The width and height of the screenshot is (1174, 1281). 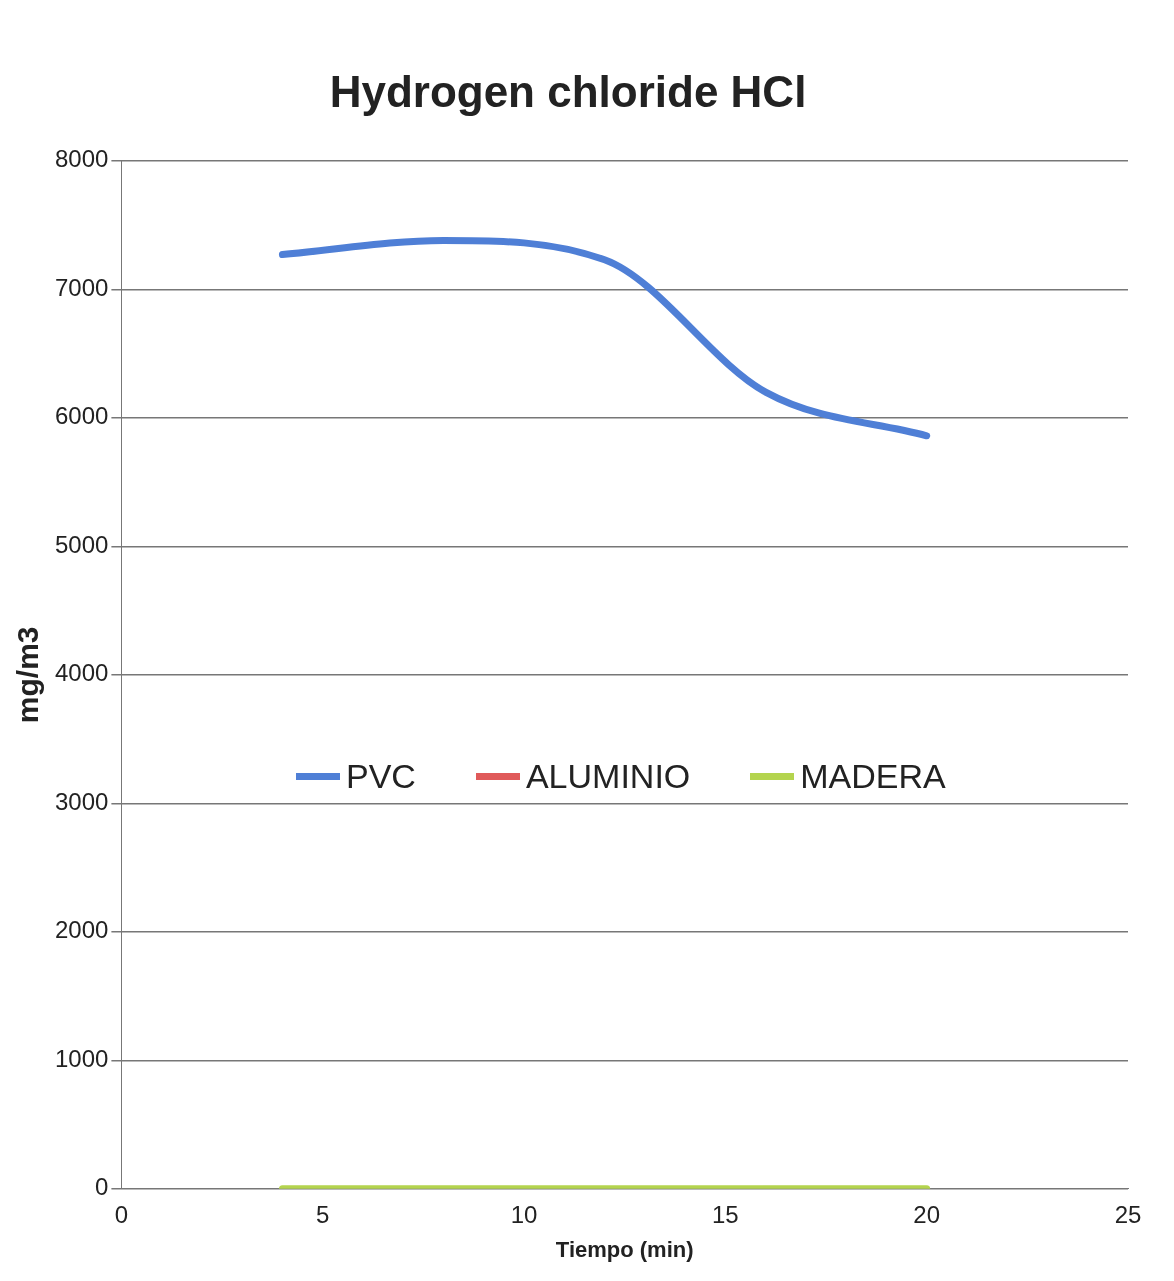 What do you see at coordinates (82, 544) in the screenshot?
I see `y-tick-label: 5000` at bounding box center [82, 544].